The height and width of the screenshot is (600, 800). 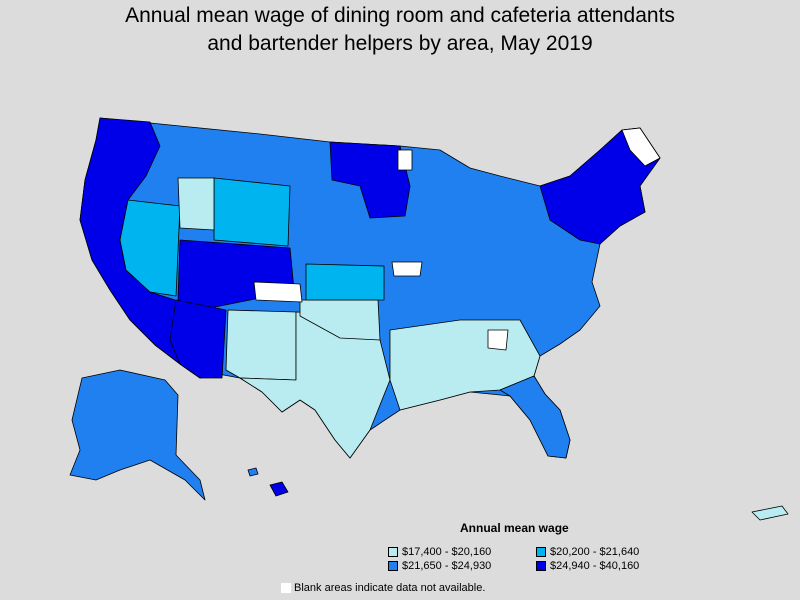 What do you see at coordinates (286, 588) in the screenshot?
I see `blank-swatch` at bounding box center [286, 588].